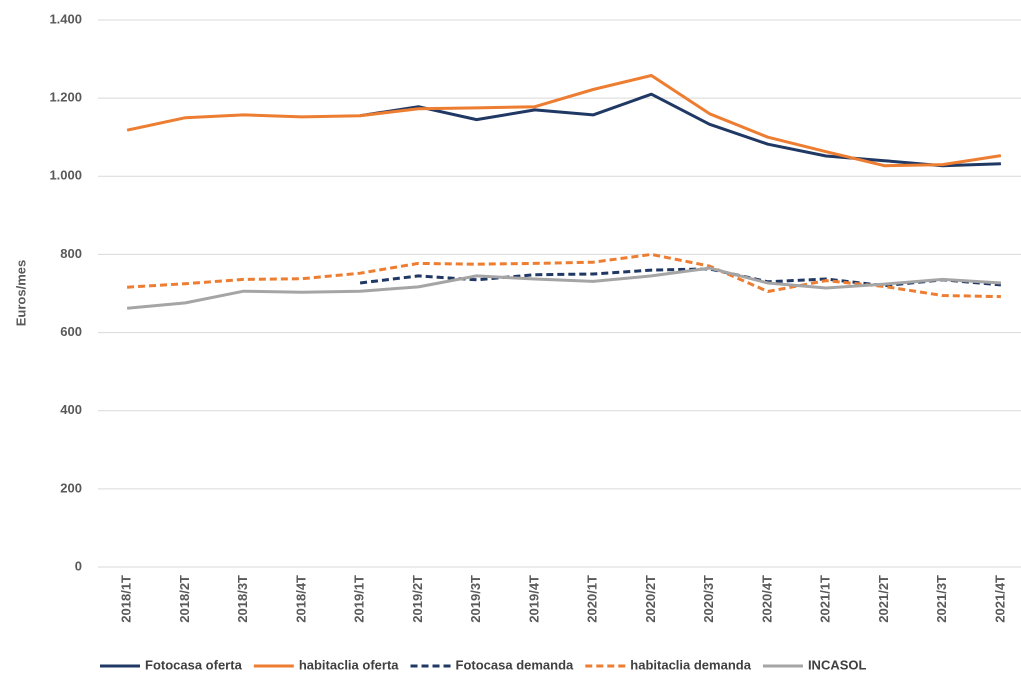 This screenshot has height=675, width=1021. Describe the element at coordinates (650, 599) in the screenshot. I see `x-tick-label: 2020/2T` at that location.